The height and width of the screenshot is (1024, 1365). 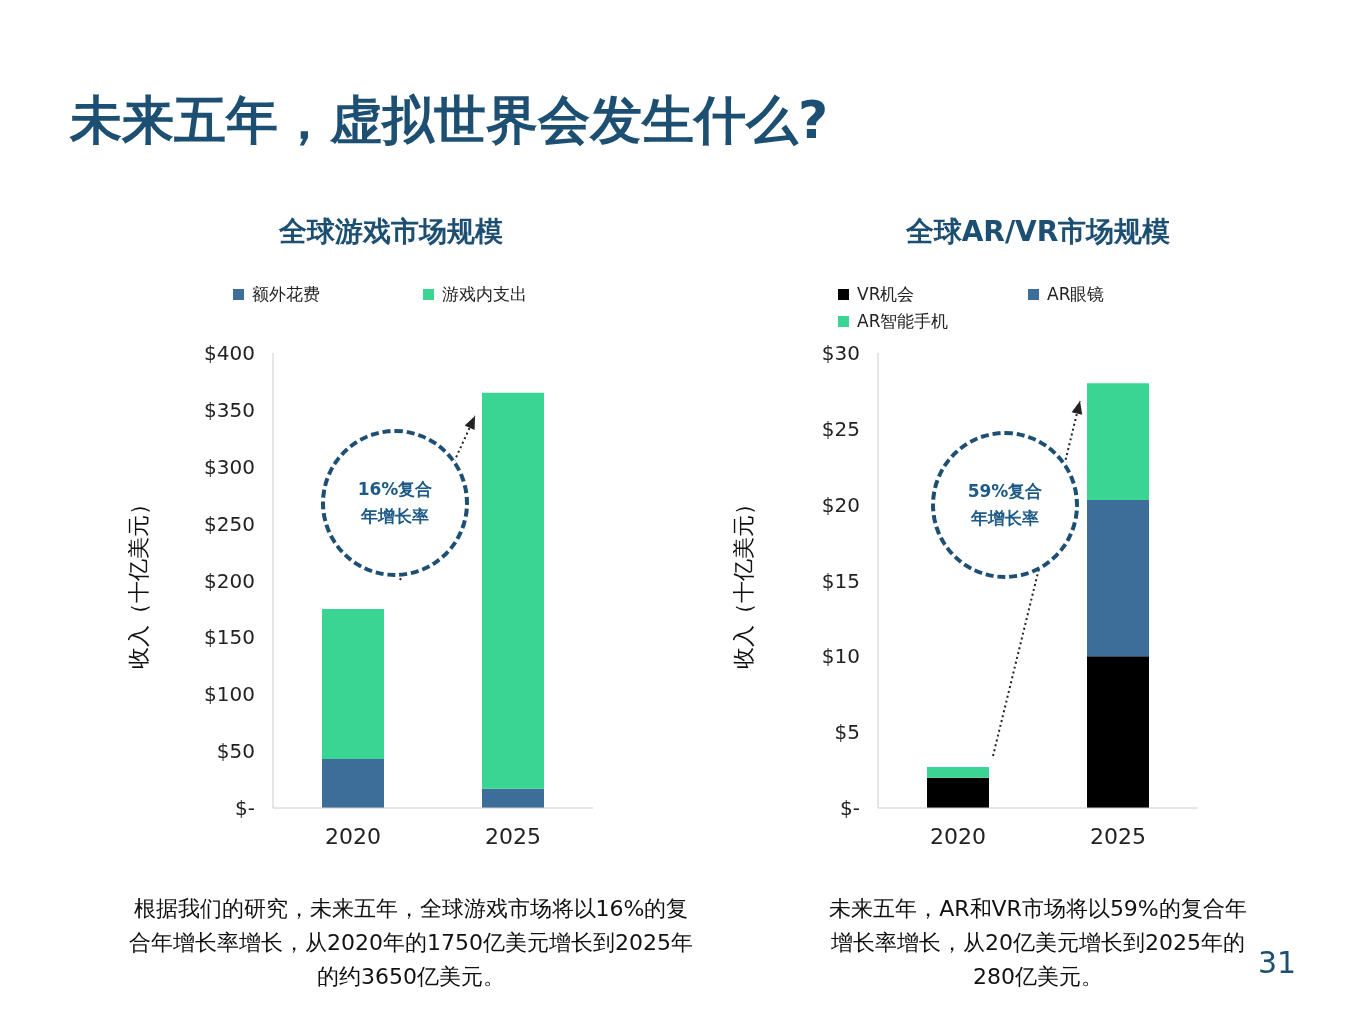 What do you see at coordinates (1038, 943) in the screenshot?
I see `text: 未来五年，AR和VR市场将以59%的复合年增长率增长，从20亿美元增长到2025年的280亿美元。` at bounding box center [1038, 943].